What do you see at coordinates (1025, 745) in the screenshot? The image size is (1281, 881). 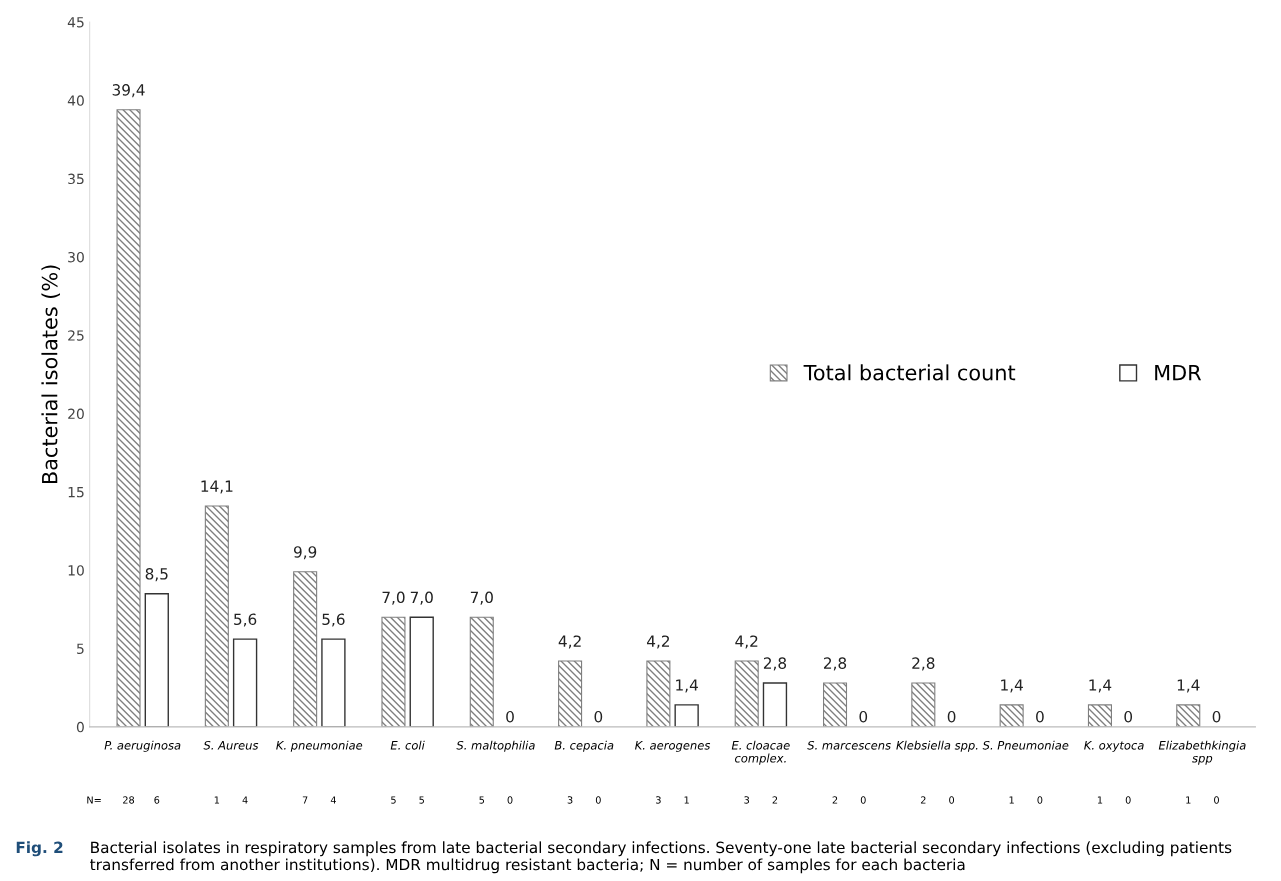 I see `x-tick-label: S. Pneumoniae` at bounding box center [1025, 745].